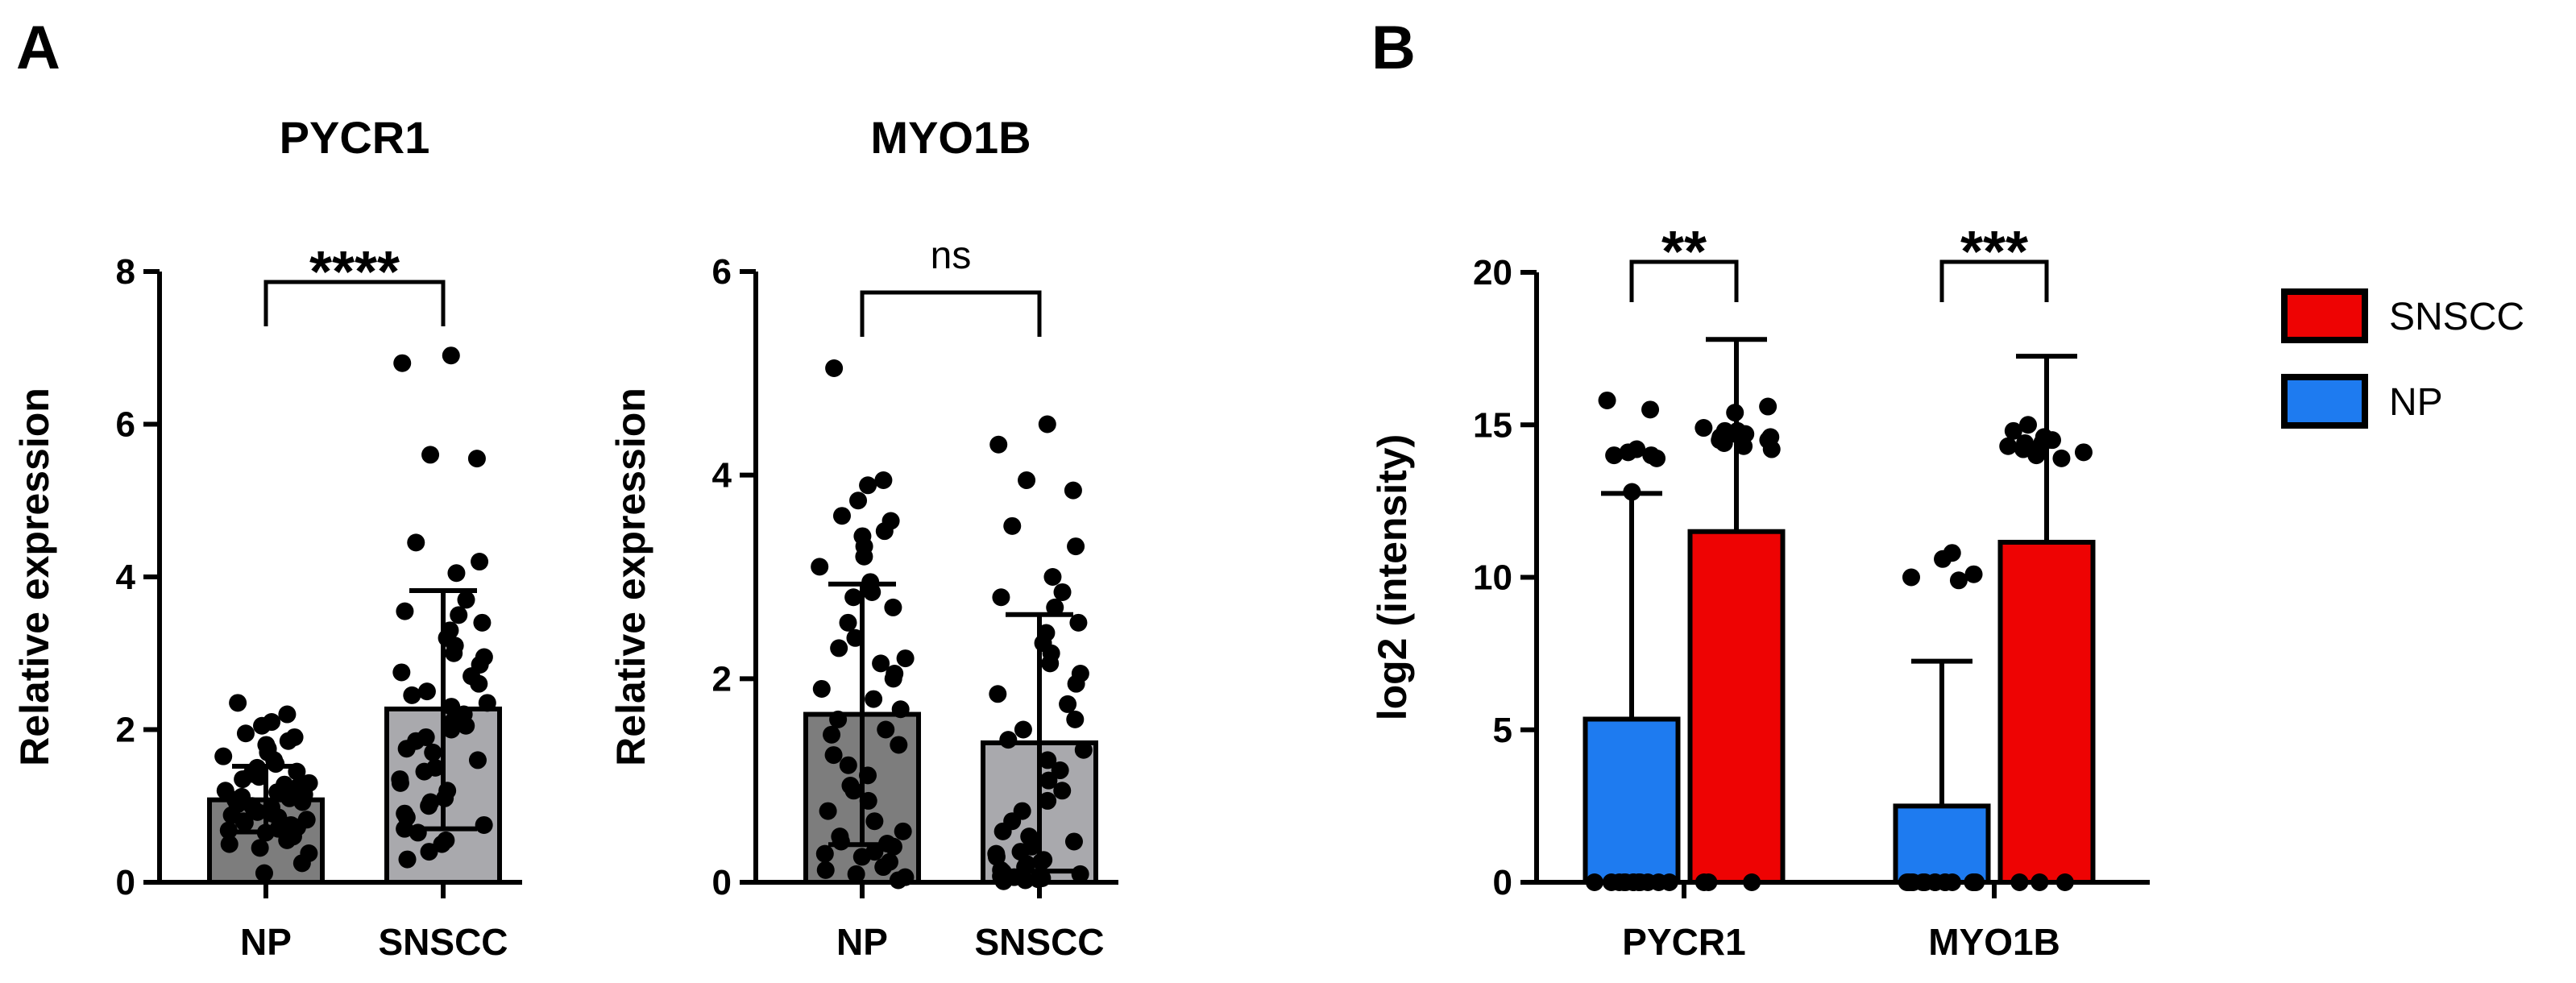 This screenshot has width=2576, height=983. Describe the element at coordinates (2416, 402) in the screenshot. I see `legend-label-np: NP` at that location.